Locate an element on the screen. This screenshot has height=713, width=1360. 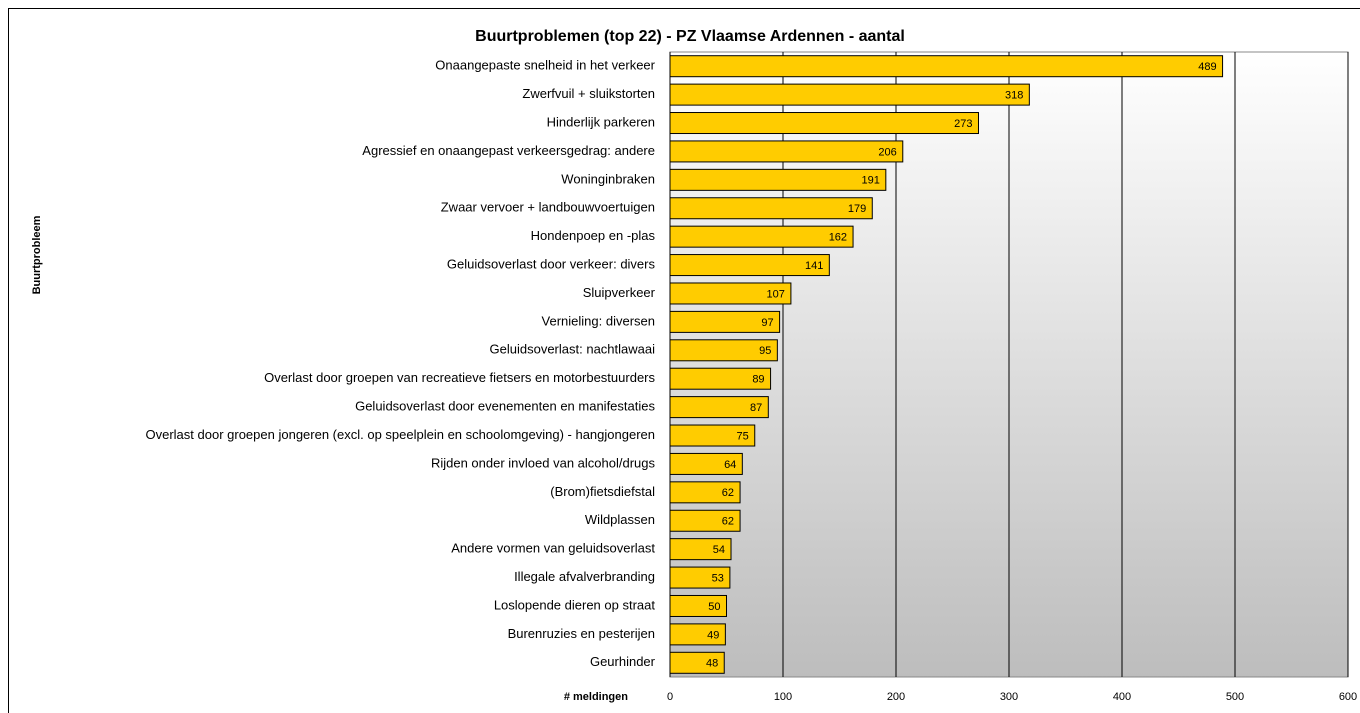
y-tick-label: (Brom)fietsdiefstal is located at coordinates (602, 491).